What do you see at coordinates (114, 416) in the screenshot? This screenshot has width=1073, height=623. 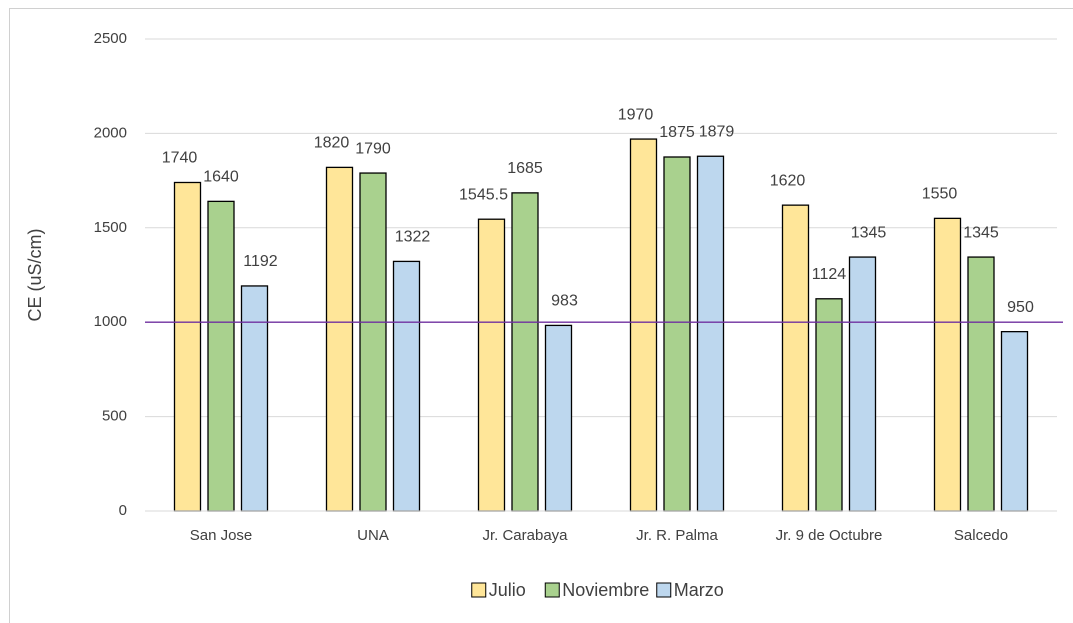 I see `y-tick-label: 500` at bounding box center [114, 416].